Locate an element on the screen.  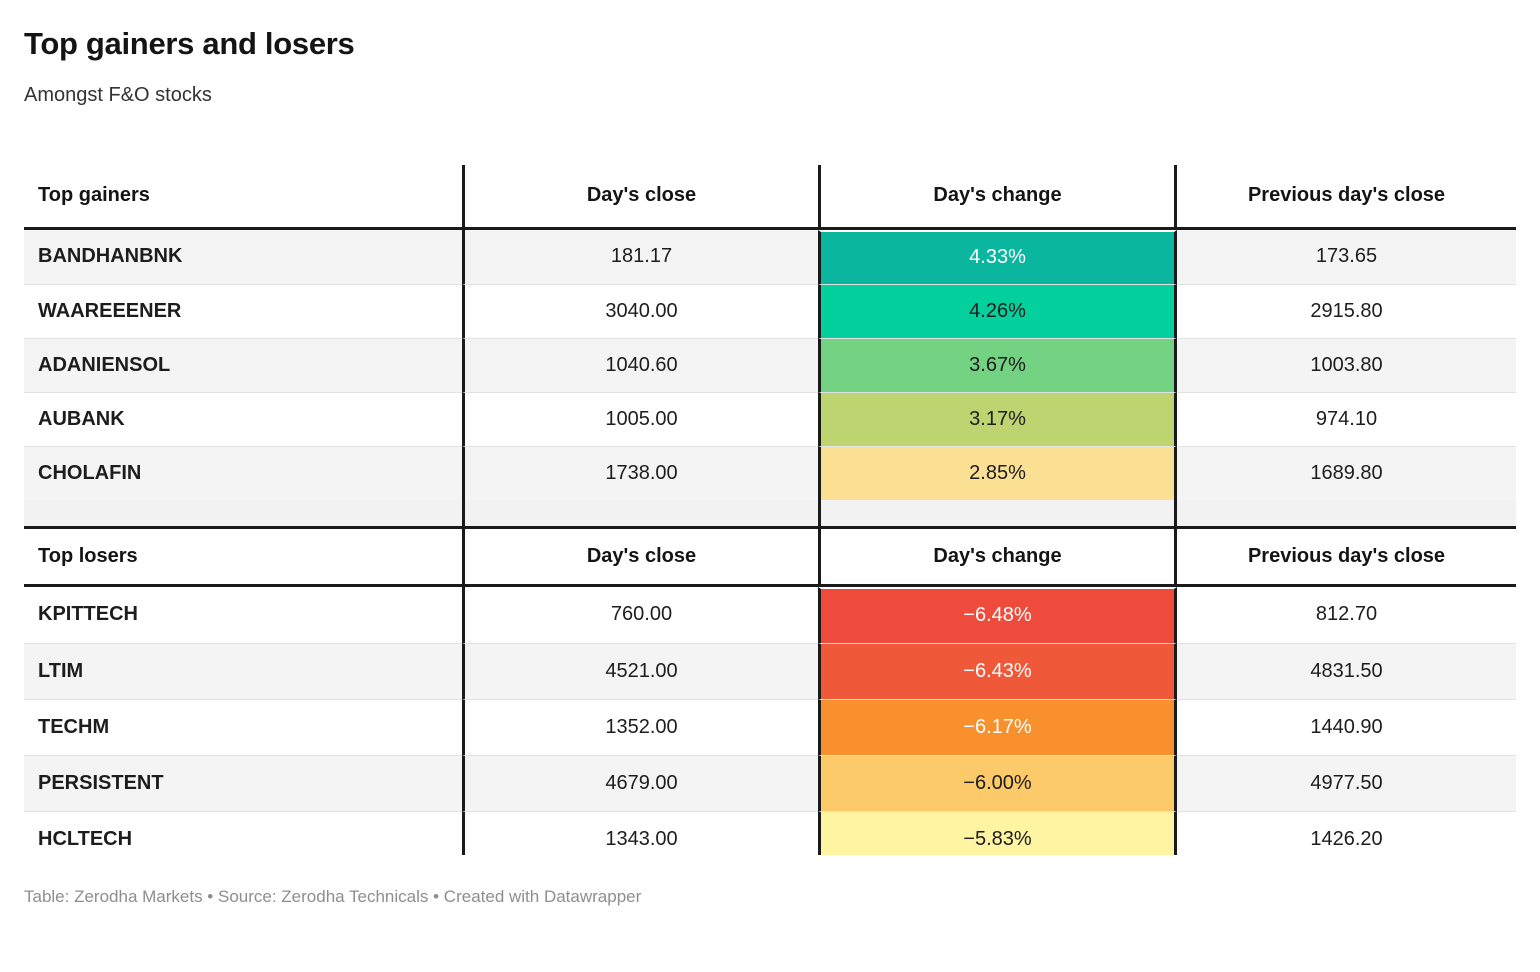
days-close-value: 3040.00 is located at coordinates (640, 310).